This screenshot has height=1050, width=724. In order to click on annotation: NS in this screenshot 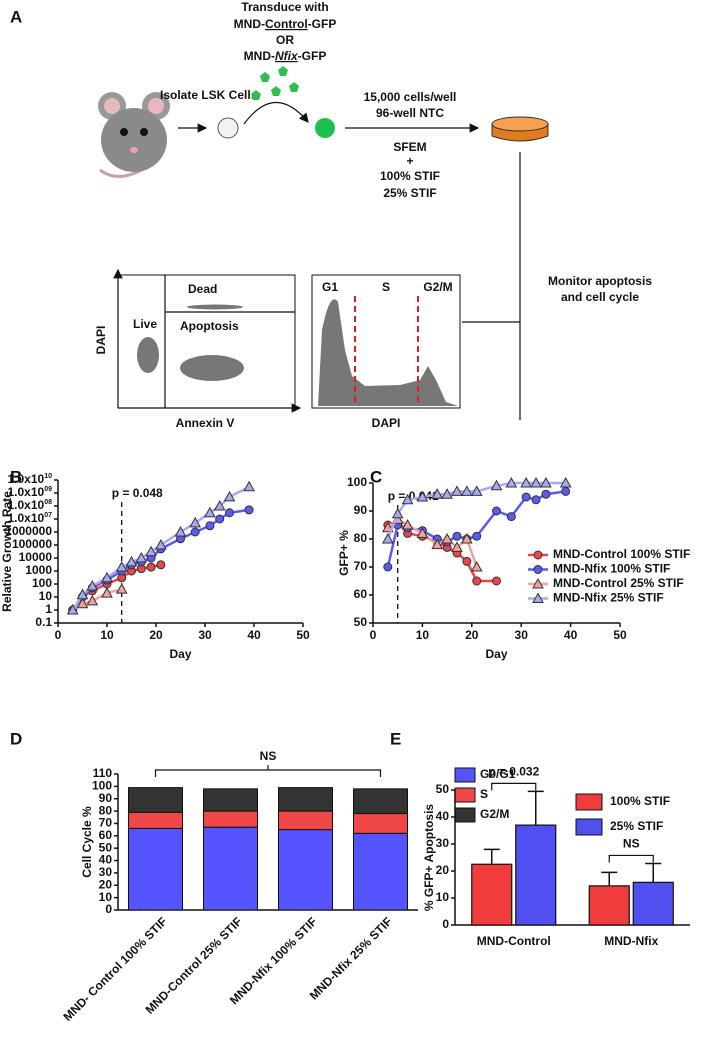, I will do `click(631, 844)`.